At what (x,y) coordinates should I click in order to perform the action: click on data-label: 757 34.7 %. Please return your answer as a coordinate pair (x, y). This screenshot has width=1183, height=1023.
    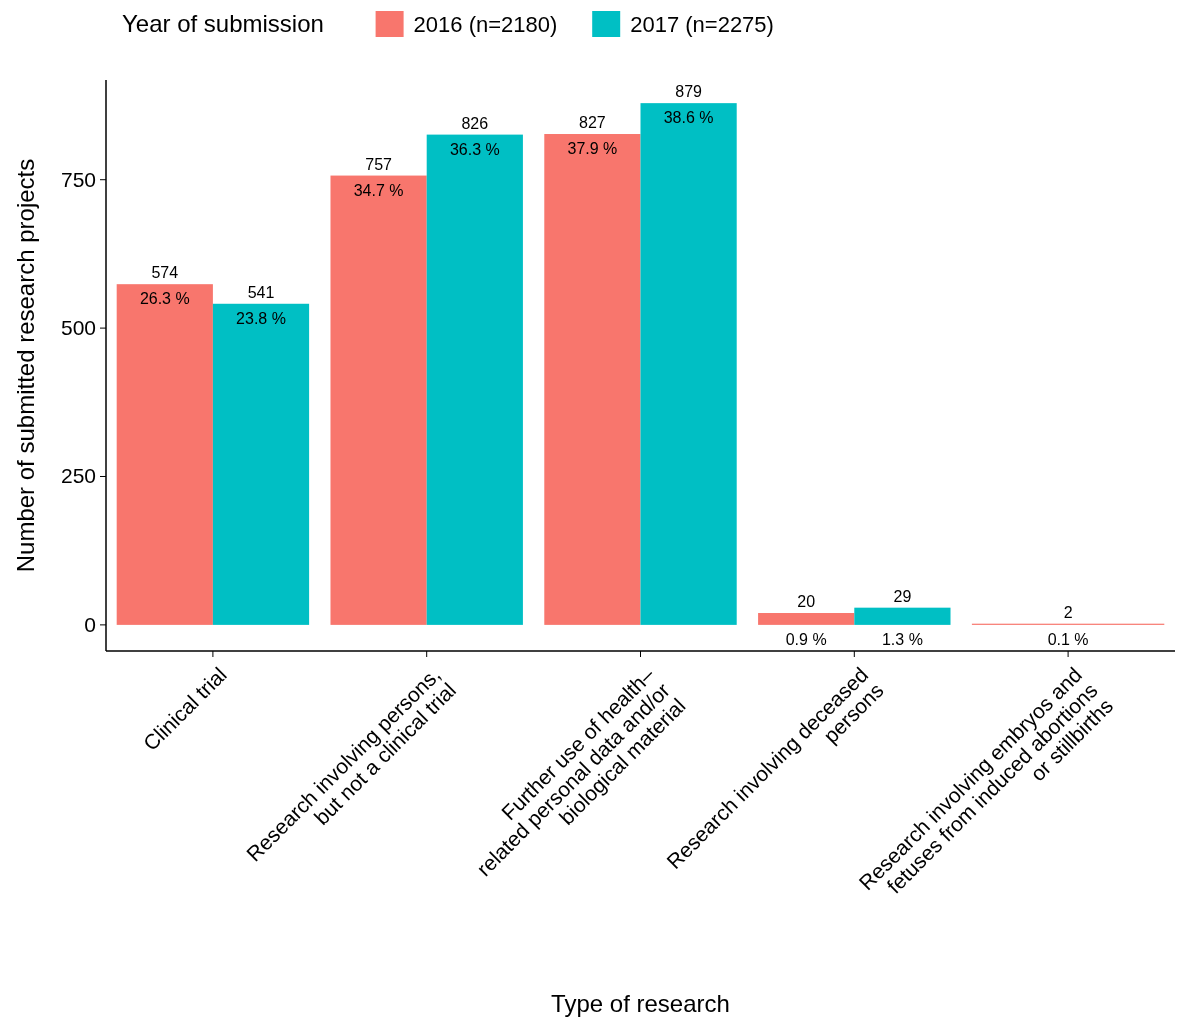
    Looking at the image, I should click on (378, 177).